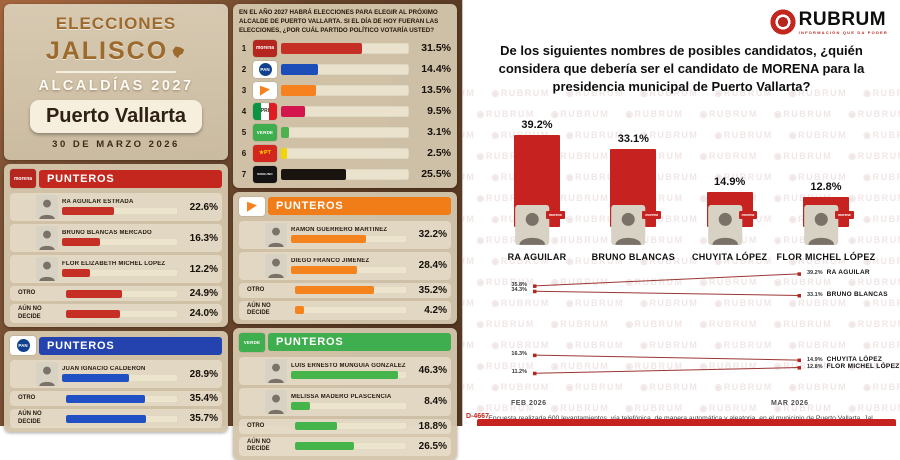 The height and width of the screenshot is (460, 900). What do you see at coordinates (345, 370) in the screenshot?
I see `puntero-row: LUIS ERNESTO MUNGUÍA GONZÁLEZ 46.3%` at bounding box center [345, 370].